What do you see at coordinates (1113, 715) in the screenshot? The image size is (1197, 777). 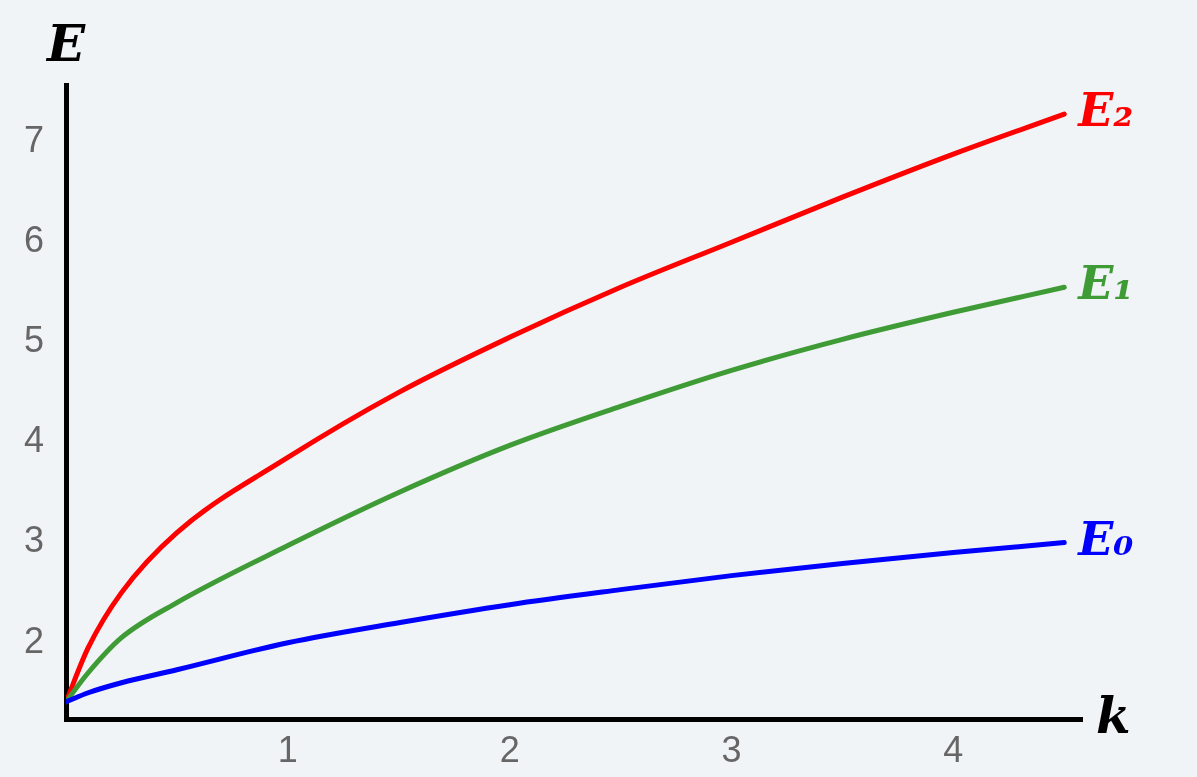 I see `x-axis-title: k` at bounding box center [1113, 715].